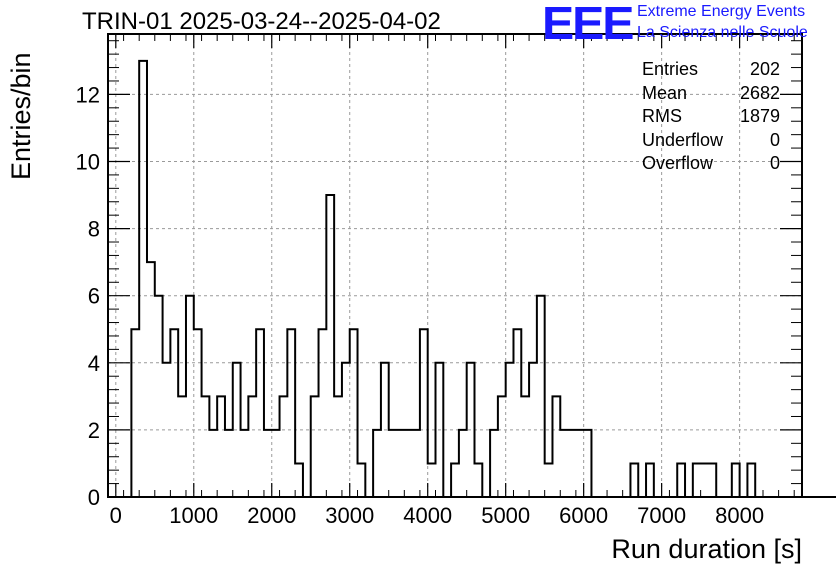  I want to click on x-tick-label: 1000, so click(193, 515).